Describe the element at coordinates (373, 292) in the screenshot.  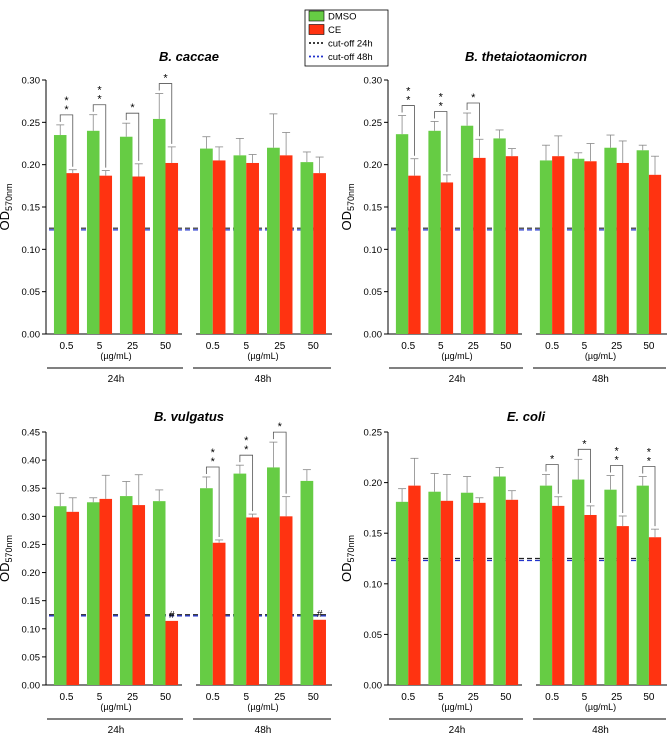
I see `y-tick-label: 0.05` at that location.